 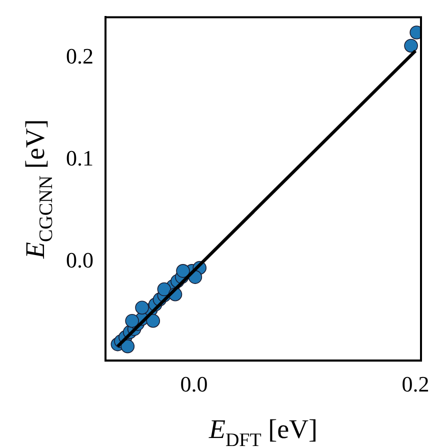 What do you see at coordinates (80, 158) in the screenshot?
I see `y-tick-label: 0.1` at bounding box center [80, 158].